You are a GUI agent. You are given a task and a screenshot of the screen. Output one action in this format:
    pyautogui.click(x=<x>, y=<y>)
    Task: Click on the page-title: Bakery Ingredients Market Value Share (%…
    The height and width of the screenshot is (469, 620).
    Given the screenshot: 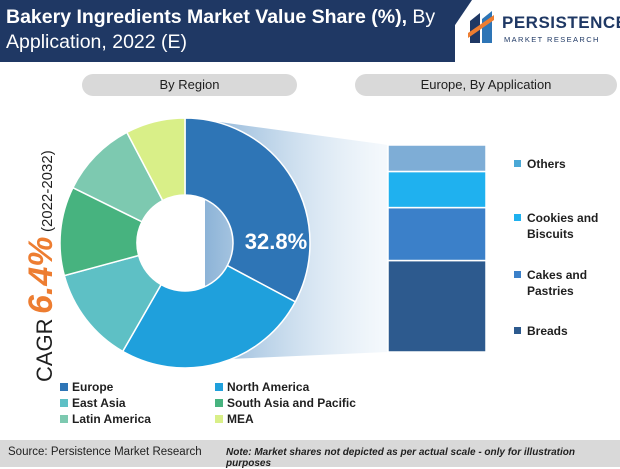 What is the action you would take?
    pyautogui.click(x=226, y=30)
    